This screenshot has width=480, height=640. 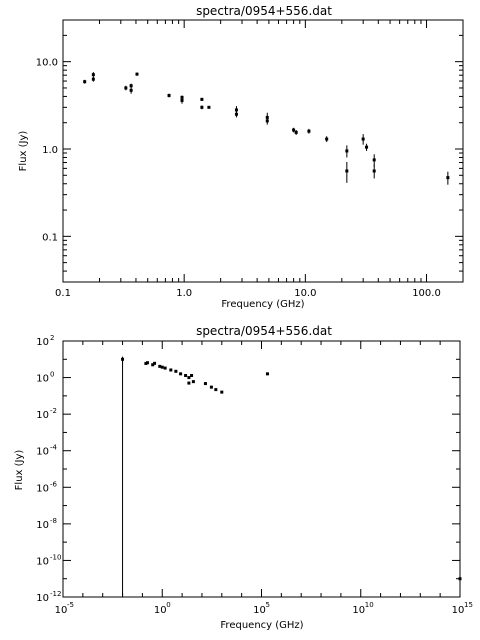 I want to click on svg-text: -10, so click(x=55, y=557).